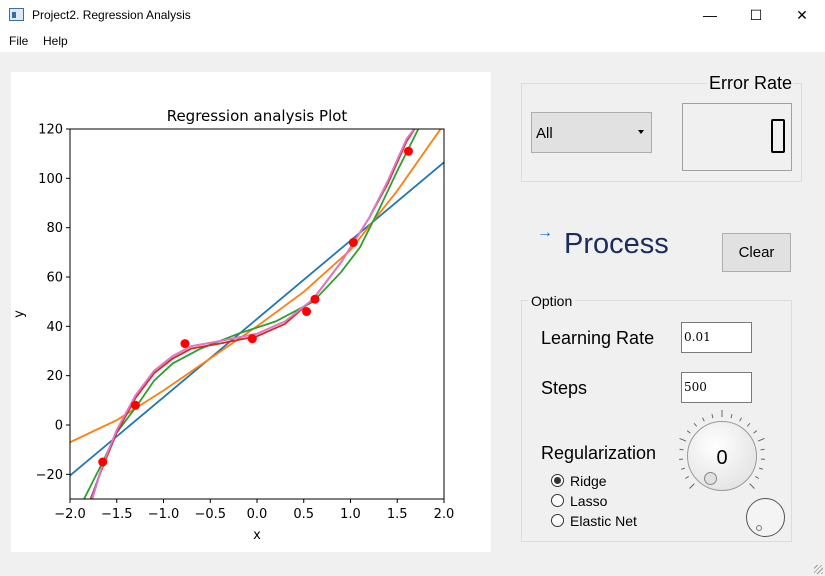  What do you see at coordinates (778, 136) in the screenshot?
I see `error-rate-digit` at bounding box center [778, 136].